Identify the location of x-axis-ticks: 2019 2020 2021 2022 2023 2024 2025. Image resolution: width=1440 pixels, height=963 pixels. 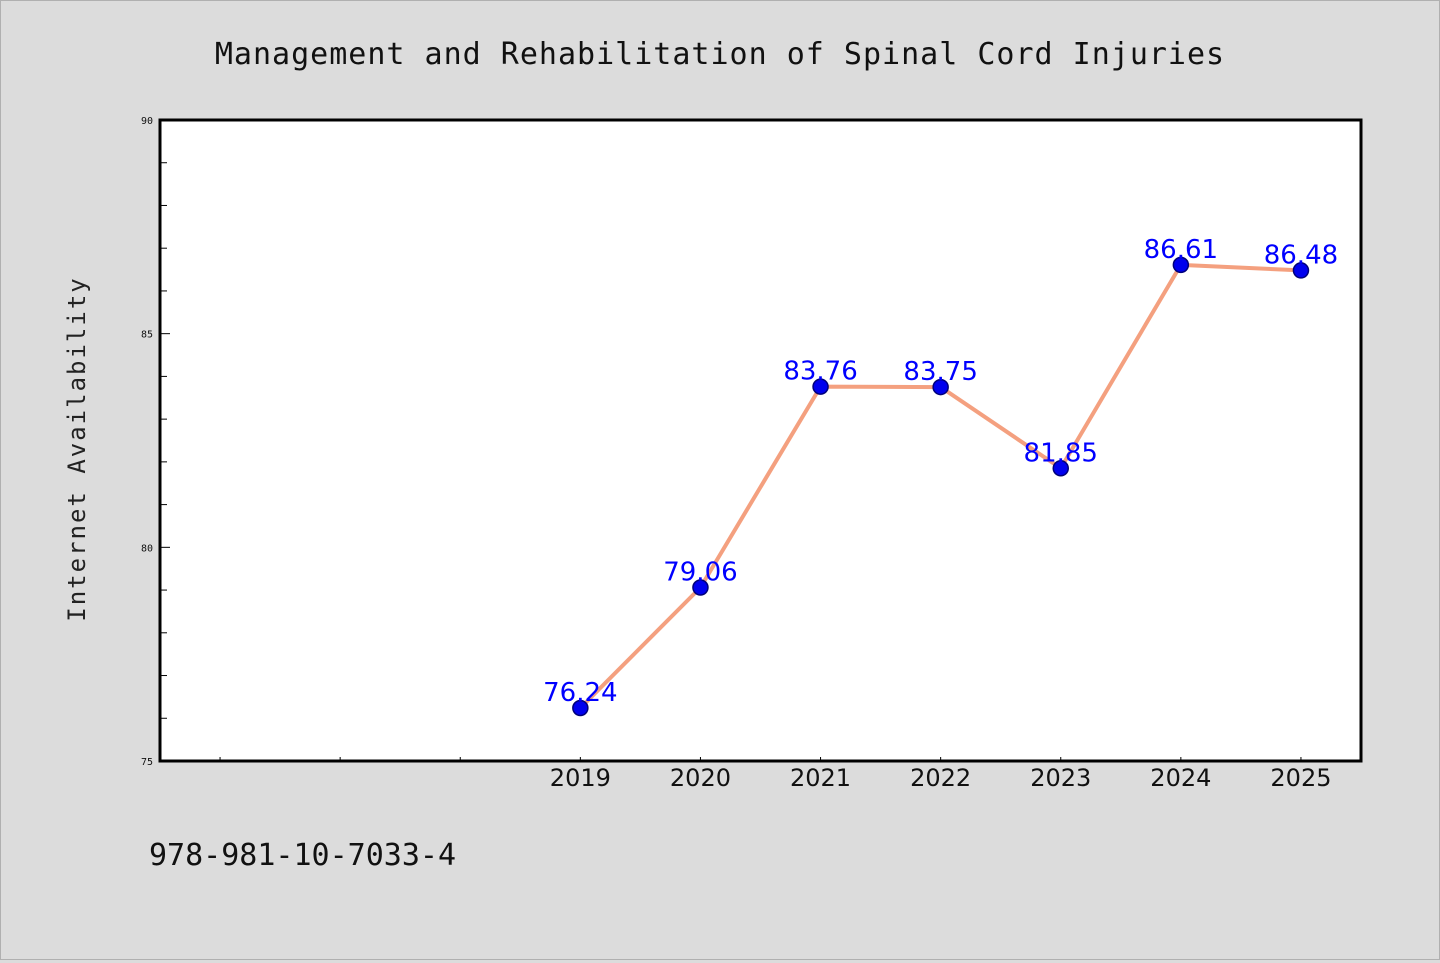
(775, 774).